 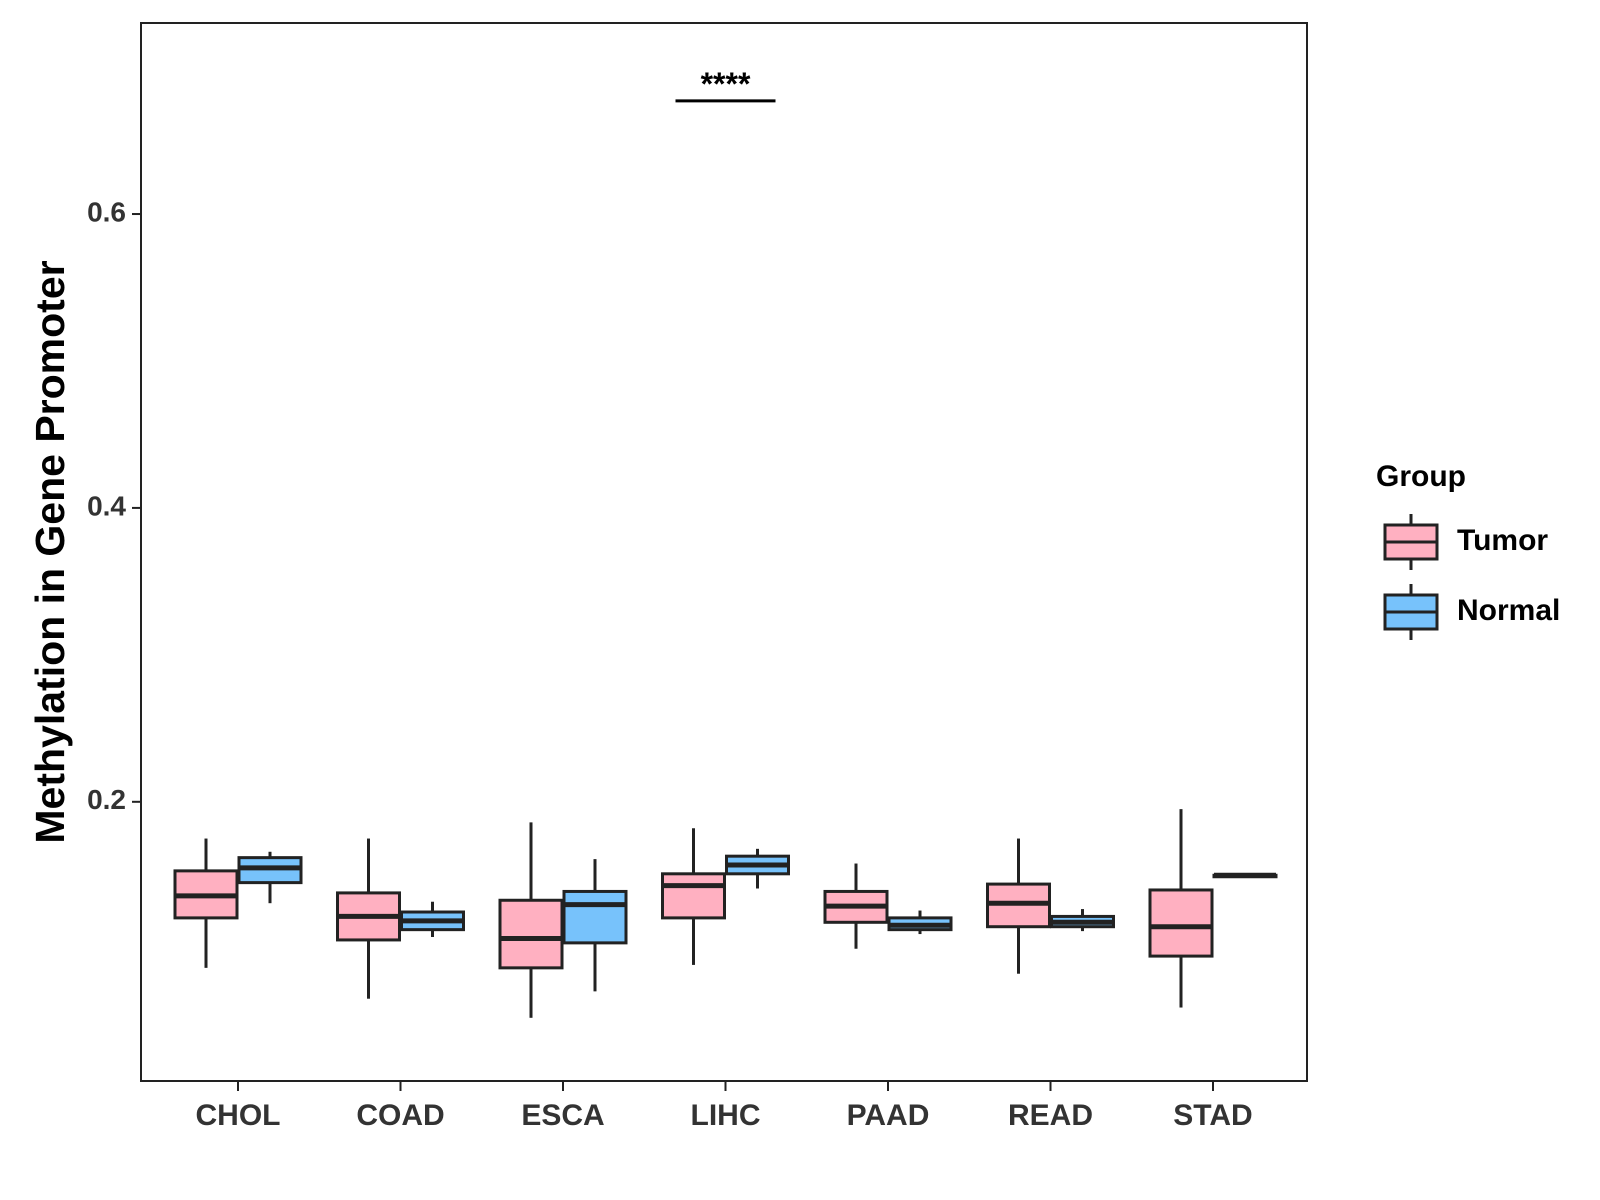 What do you see at coordinates (1018, 906) in the screenshot?
I see `box-tumor-read` at bounding box center [1018, 906].